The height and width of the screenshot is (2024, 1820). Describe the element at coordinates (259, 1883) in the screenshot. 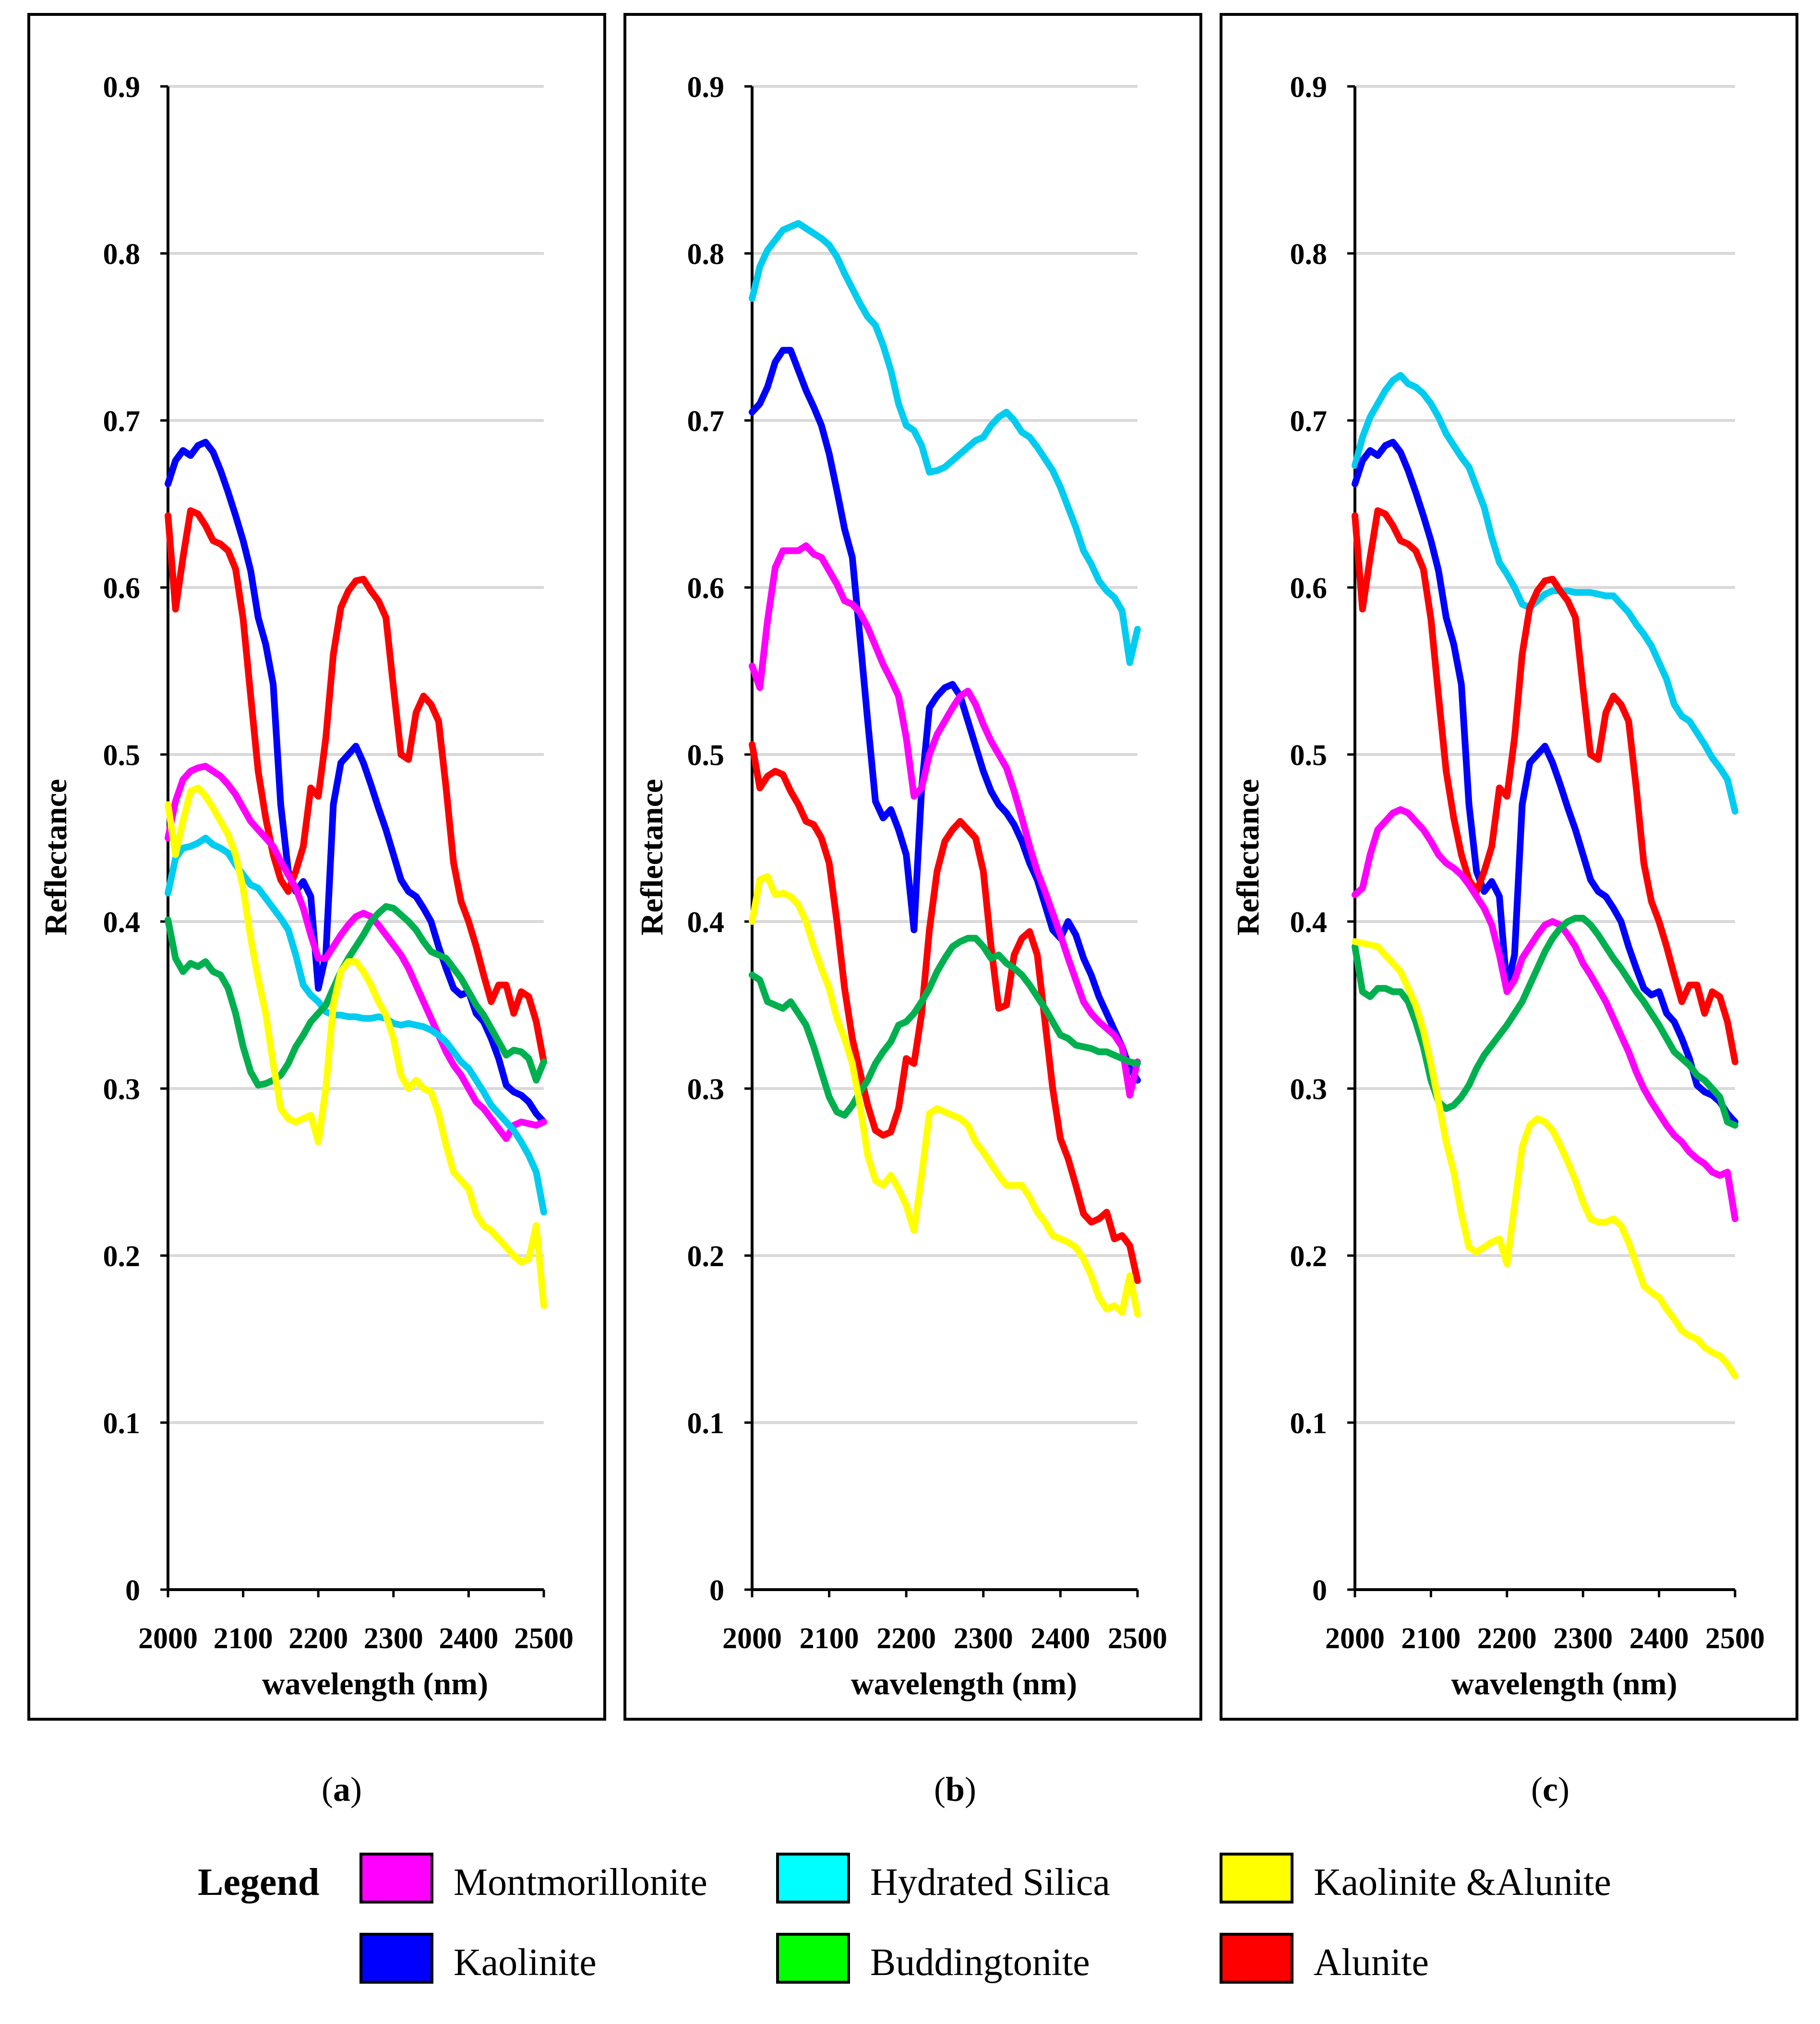

I see `legend-title: Legend` at that location.